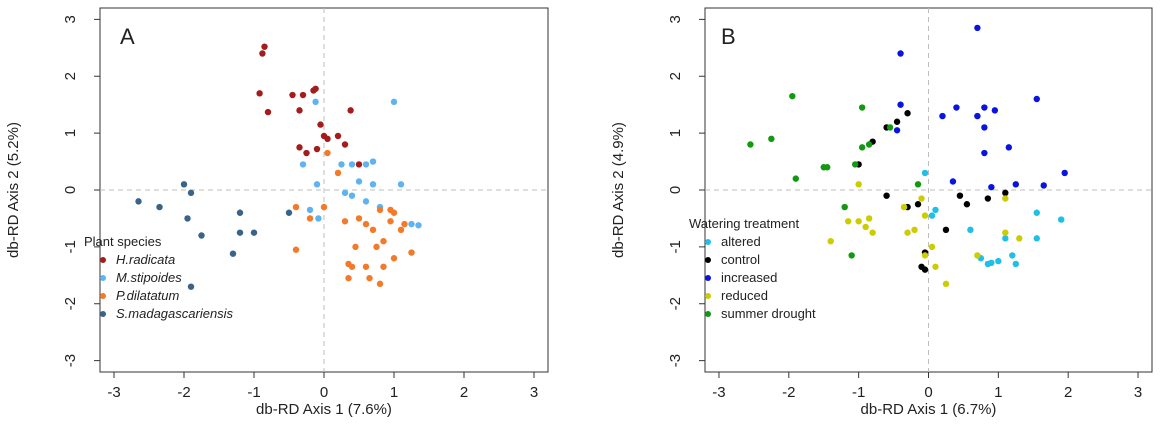  I want to click on y-axis-title: db-RD Axis 2 (5.2%), so click(13, 190).